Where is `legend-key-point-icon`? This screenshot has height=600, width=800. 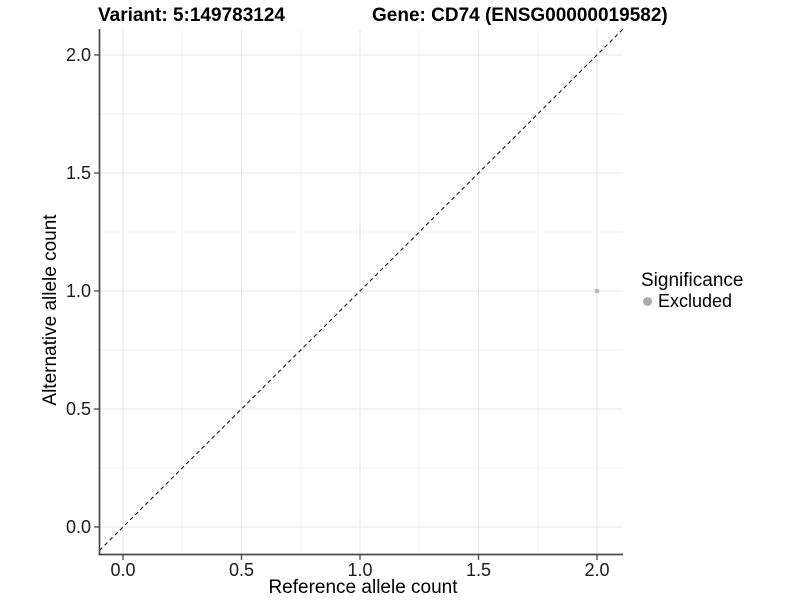 legend-key-point-icon is located at coordinates (647, 301).